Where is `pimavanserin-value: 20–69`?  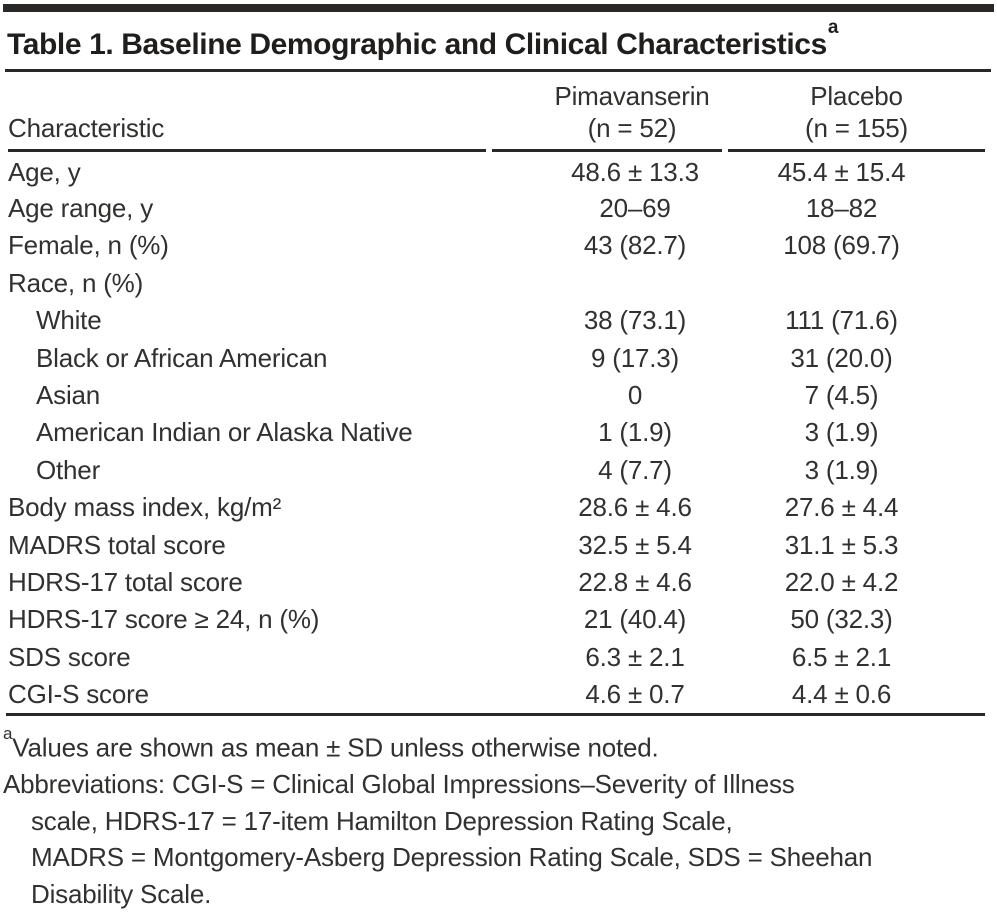 pimavanserin-value: 20–69 is located at coordinates (635, 208).